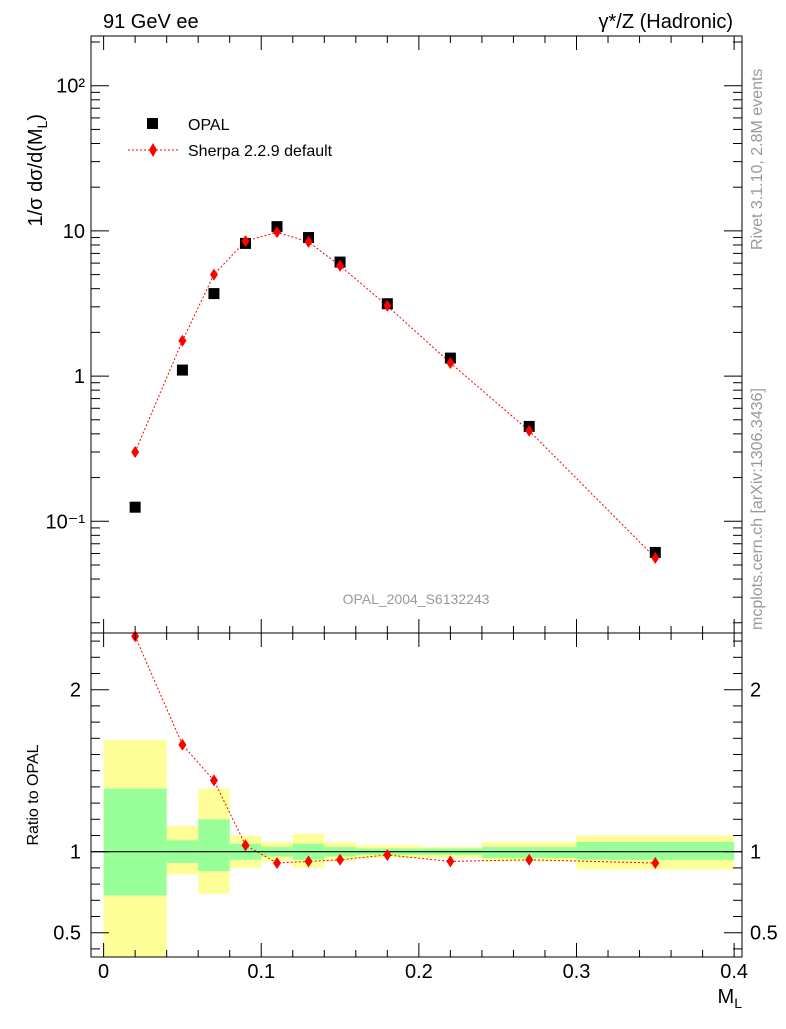 Image resolution: width=786 pixels, height=1029 pixels. What do you see at coordinates (757, 509) in the screenshot?
I see `side-info-lower: mcplots.cern.ch [arXiv:1306.3436]` at bounding box center [757, 509].